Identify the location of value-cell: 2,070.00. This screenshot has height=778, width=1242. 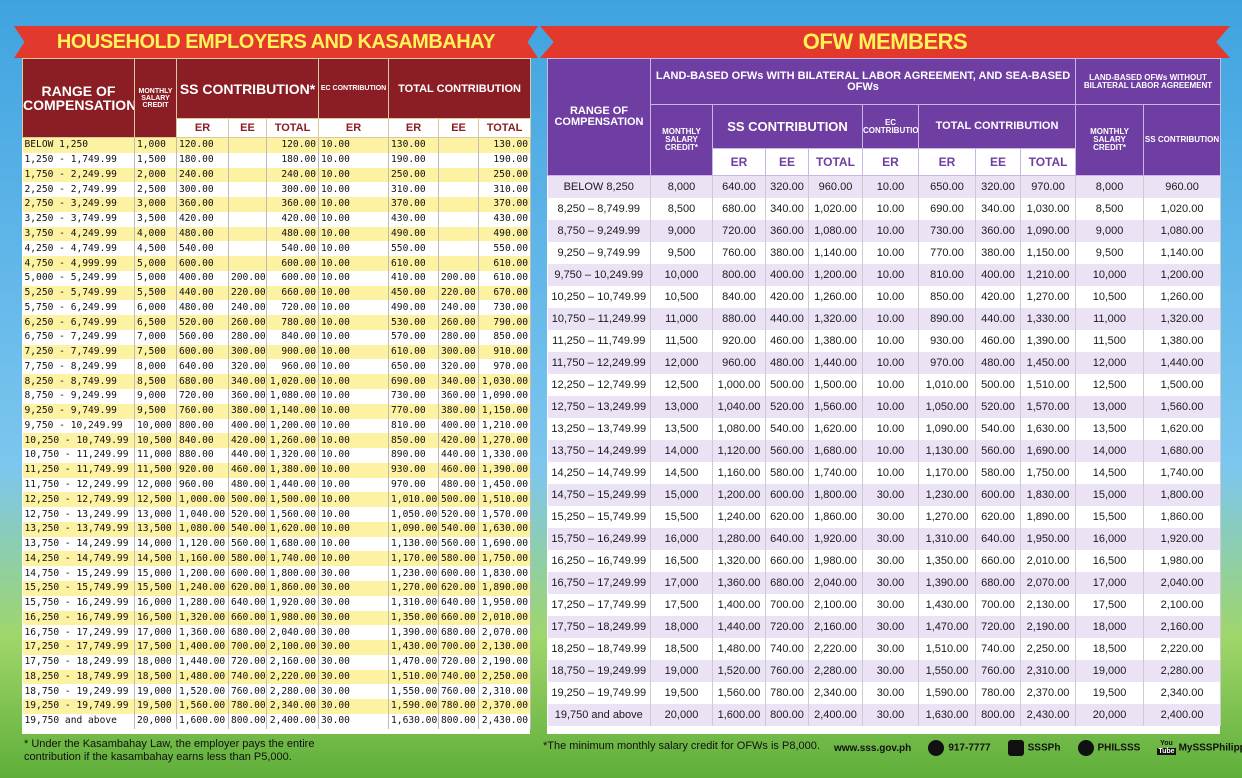
(1048, 583).